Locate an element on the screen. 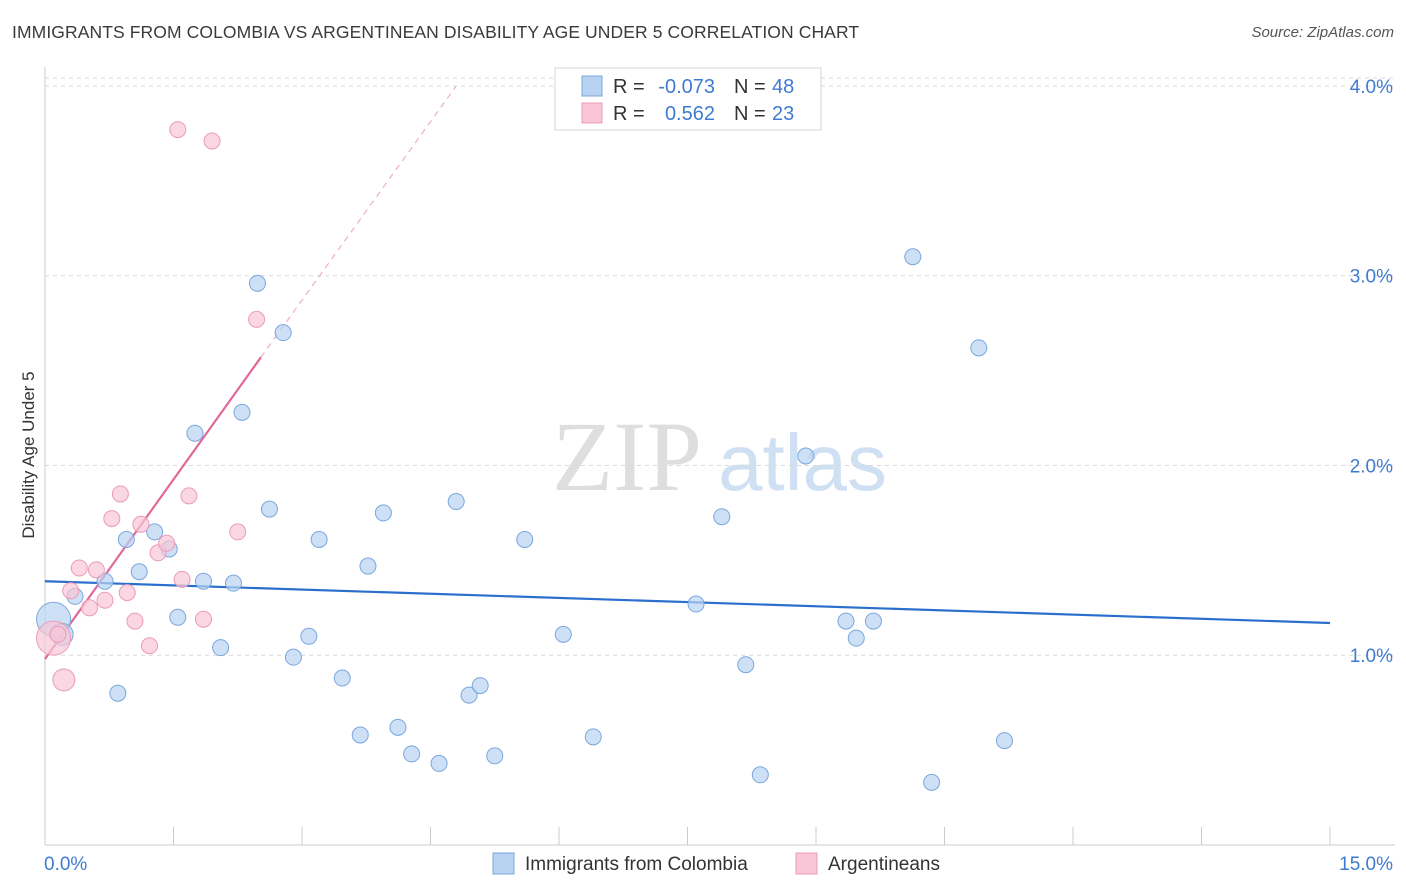 Image resolution: width=1406 pixels, height=892 pixels. legend-r-label-1: R = is located at coordinates (629, 87).